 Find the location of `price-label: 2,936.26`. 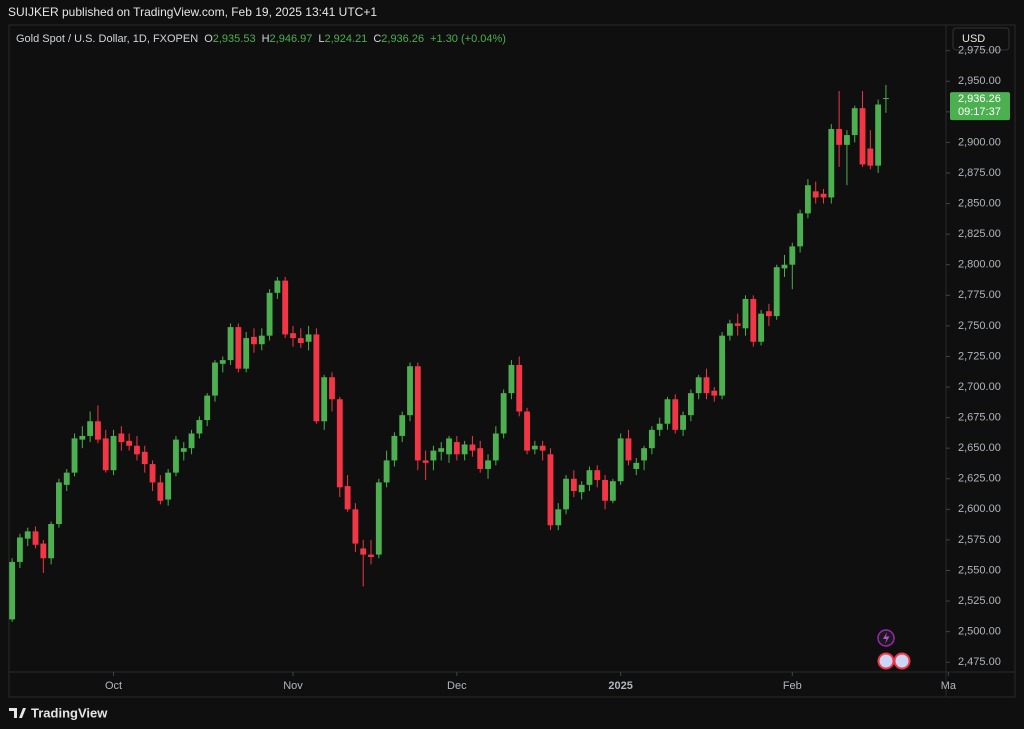

price-label: 2,936.26 is located at coordinates (979, 99).